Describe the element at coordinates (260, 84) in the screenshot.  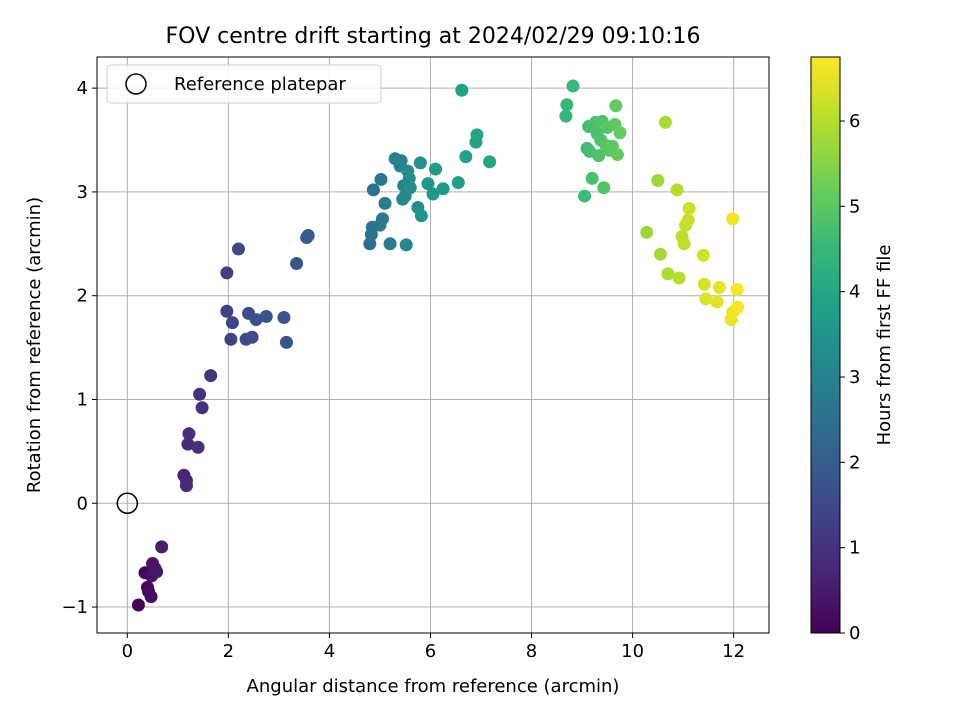
I see `legend-label: Reference platepar` at that location.